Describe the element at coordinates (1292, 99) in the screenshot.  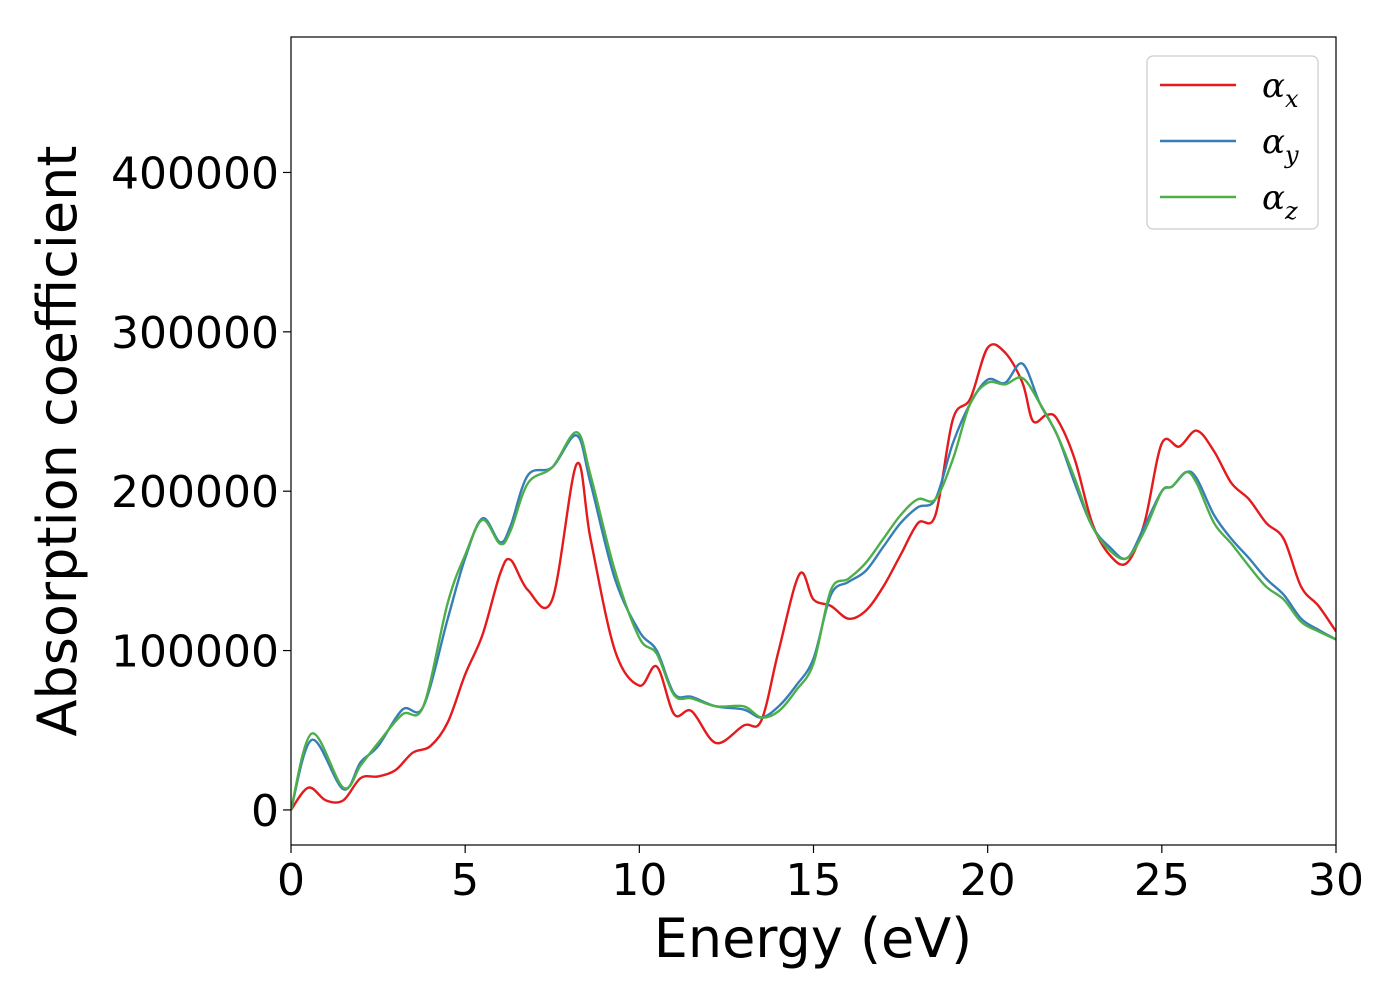
I see `legend-subscript-x: x` at that location.